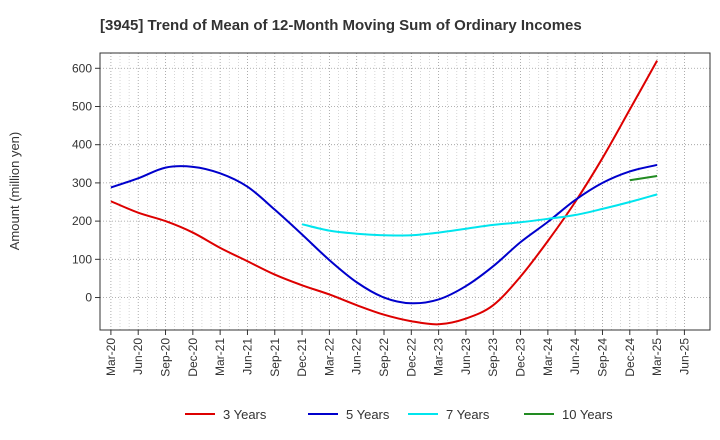  Describe the element at coordinates (329, 357) in the screenshot. I see `x-tick-label: Mar-22` at that location.